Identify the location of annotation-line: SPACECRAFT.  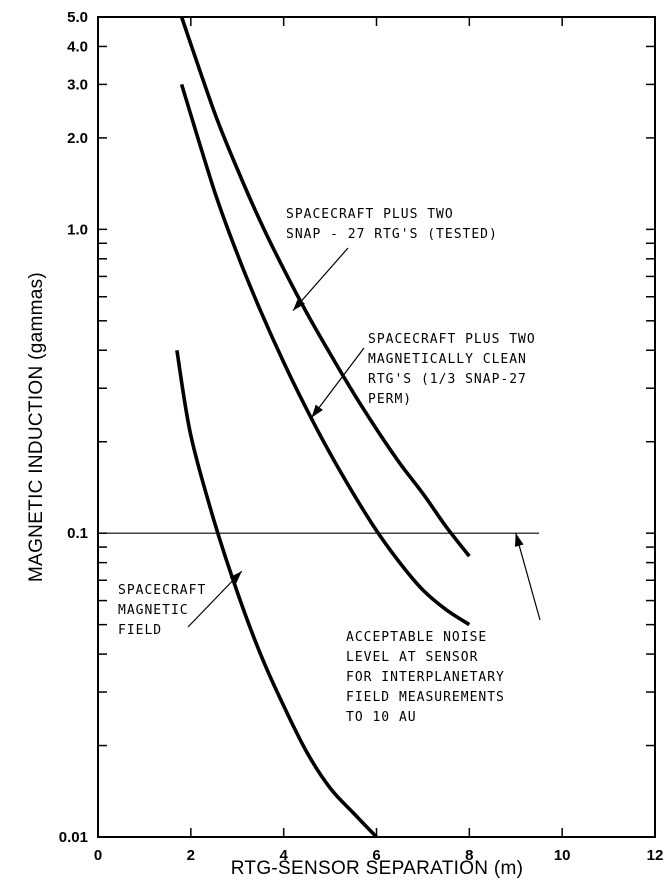
(162, 590).